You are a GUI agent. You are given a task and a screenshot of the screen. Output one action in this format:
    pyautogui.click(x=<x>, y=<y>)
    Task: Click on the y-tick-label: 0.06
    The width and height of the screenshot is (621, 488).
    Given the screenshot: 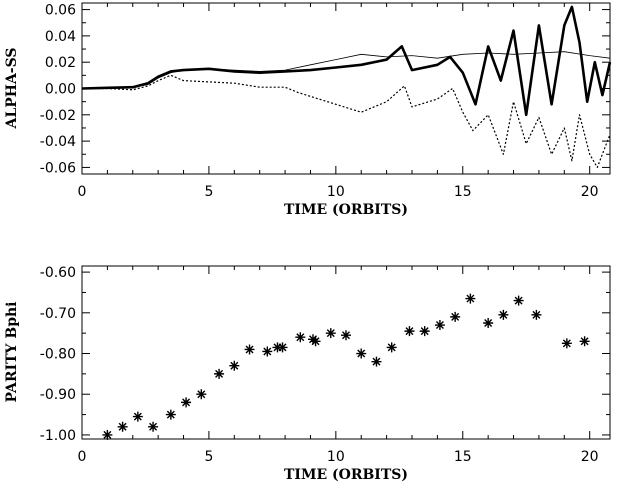 What is the action you would take?
    pyautogui.click(x=60, y=11)
    